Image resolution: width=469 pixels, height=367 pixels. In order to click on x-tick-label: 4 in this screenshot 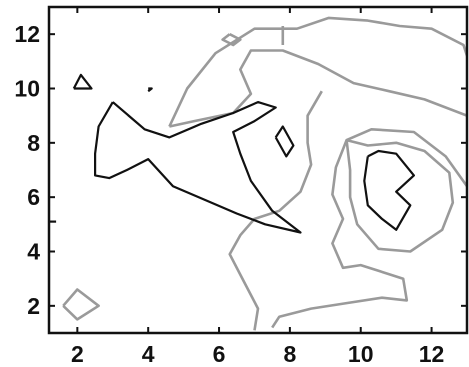, I will do `click(148, 354)`.